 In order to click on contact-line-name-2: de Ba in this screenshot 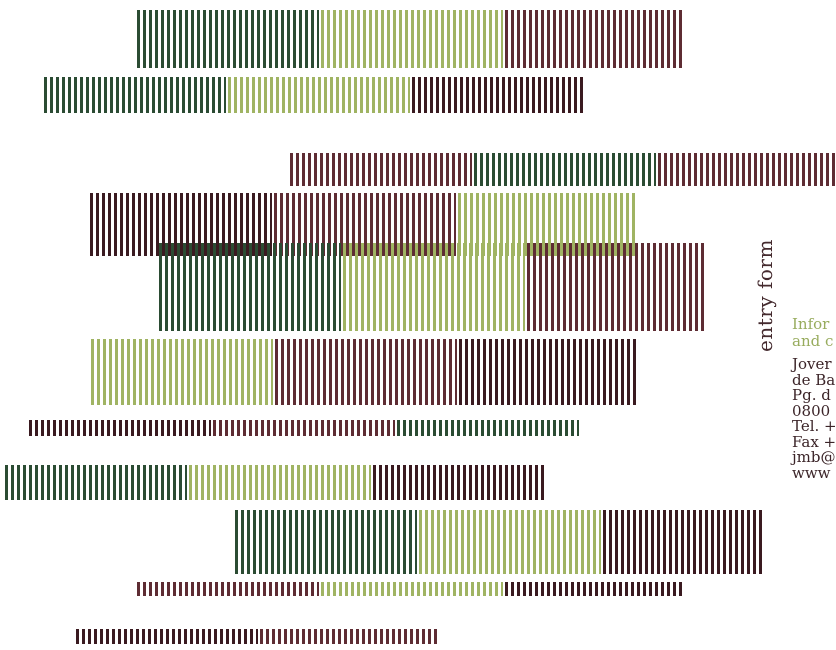, I will do `click(814, 379)`.